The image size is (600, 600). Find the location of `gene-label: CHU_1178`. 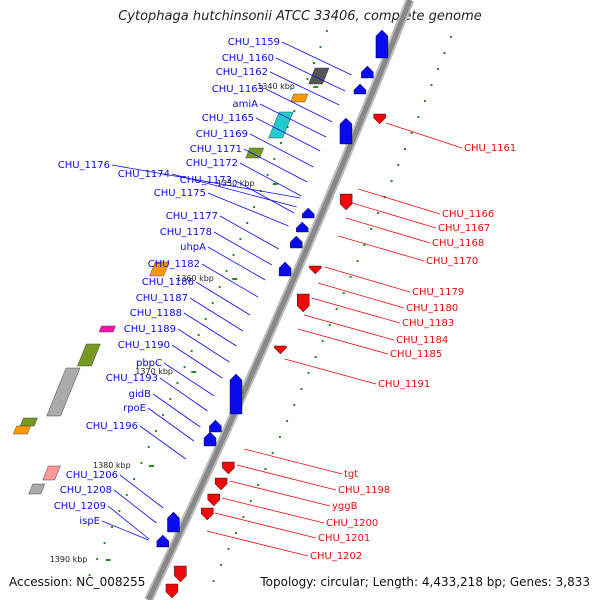

gene-label: CHU_1178 is located at coordinates (186, 232).